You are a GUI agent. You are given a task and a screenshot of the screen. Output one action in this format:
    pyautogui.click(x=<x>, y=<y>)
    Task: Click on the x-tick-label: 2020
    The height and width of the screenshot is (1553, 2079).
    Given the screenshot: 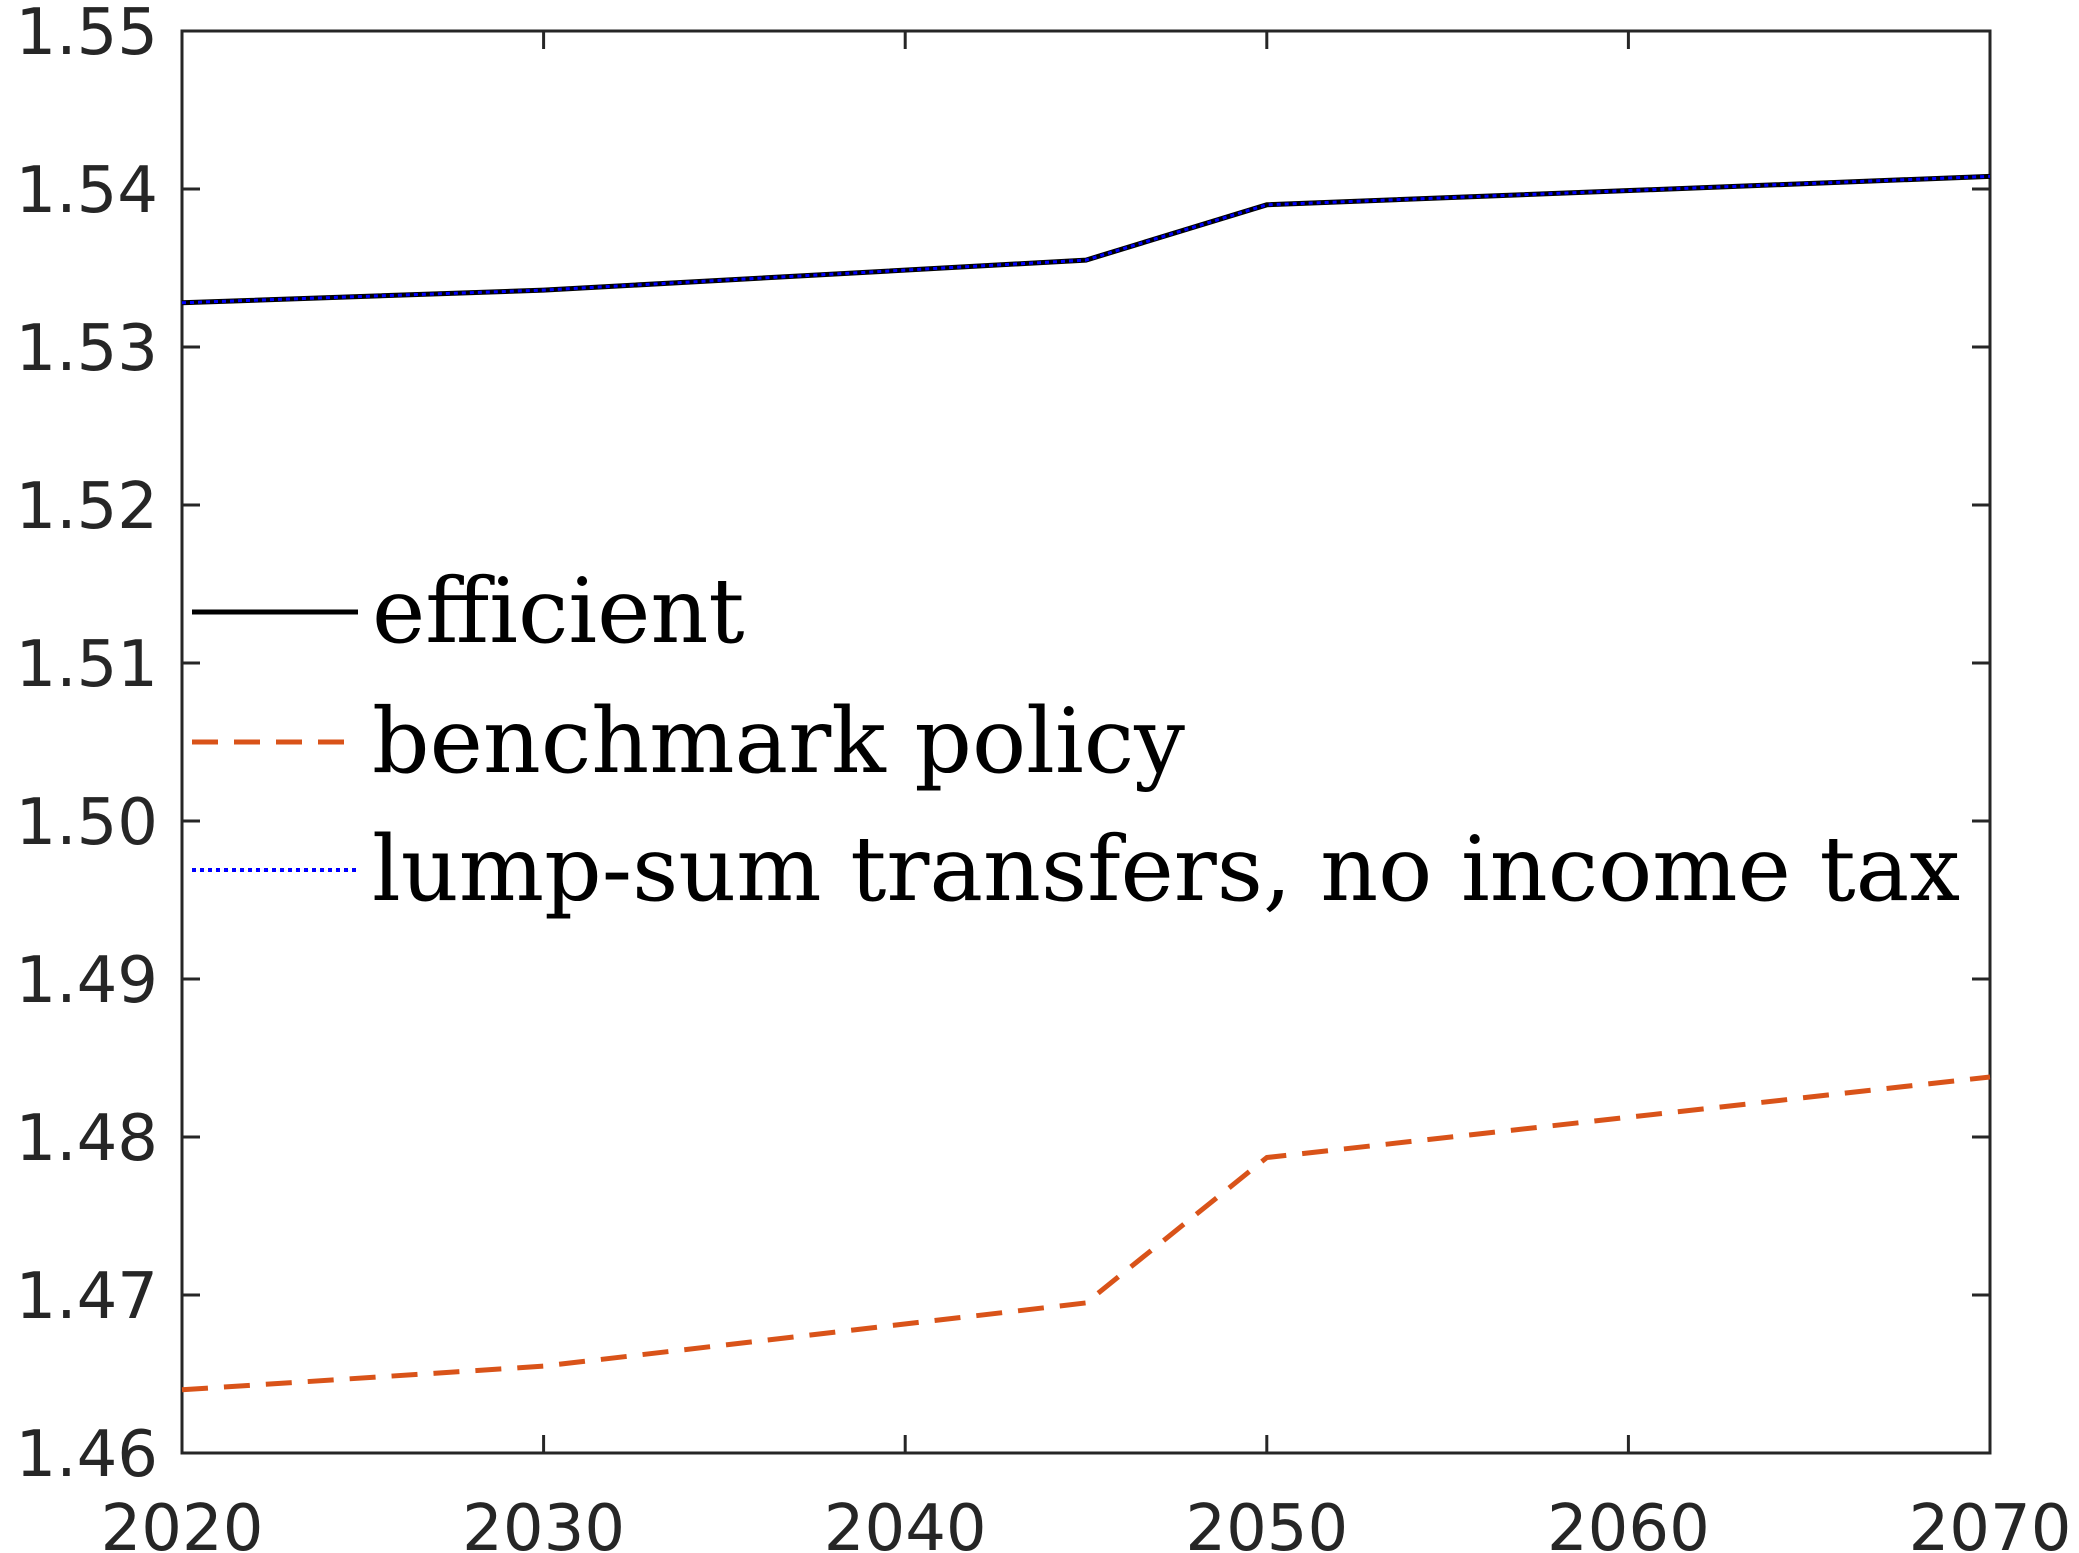 What is the action you would take?
    pyautogui.click(x=182, y=1522)
    